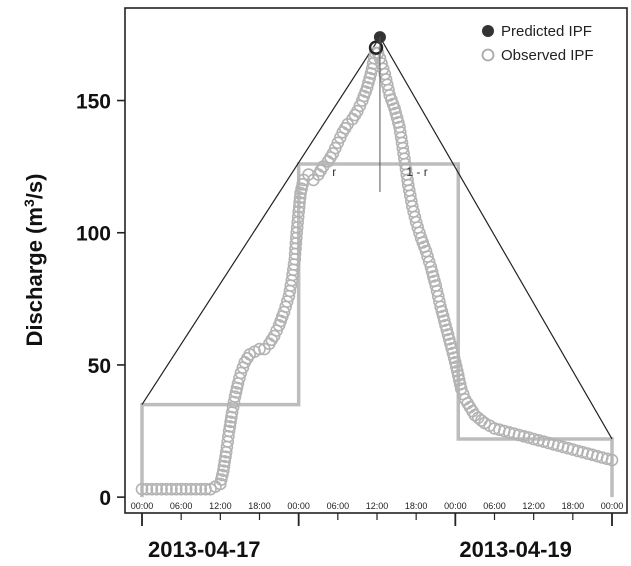 This screenshot has height=566, width=631. I want to click on legend-predicted-marker, so click(488, 31).